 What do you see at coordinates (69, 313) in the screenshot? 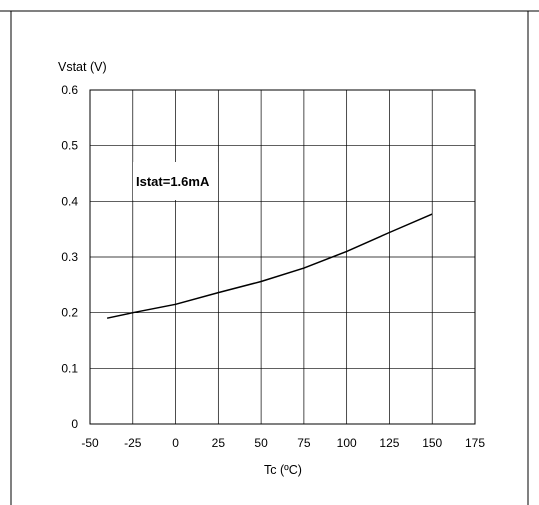
I see `y-tick-label: 0.2` at bounding box center [69, 313].